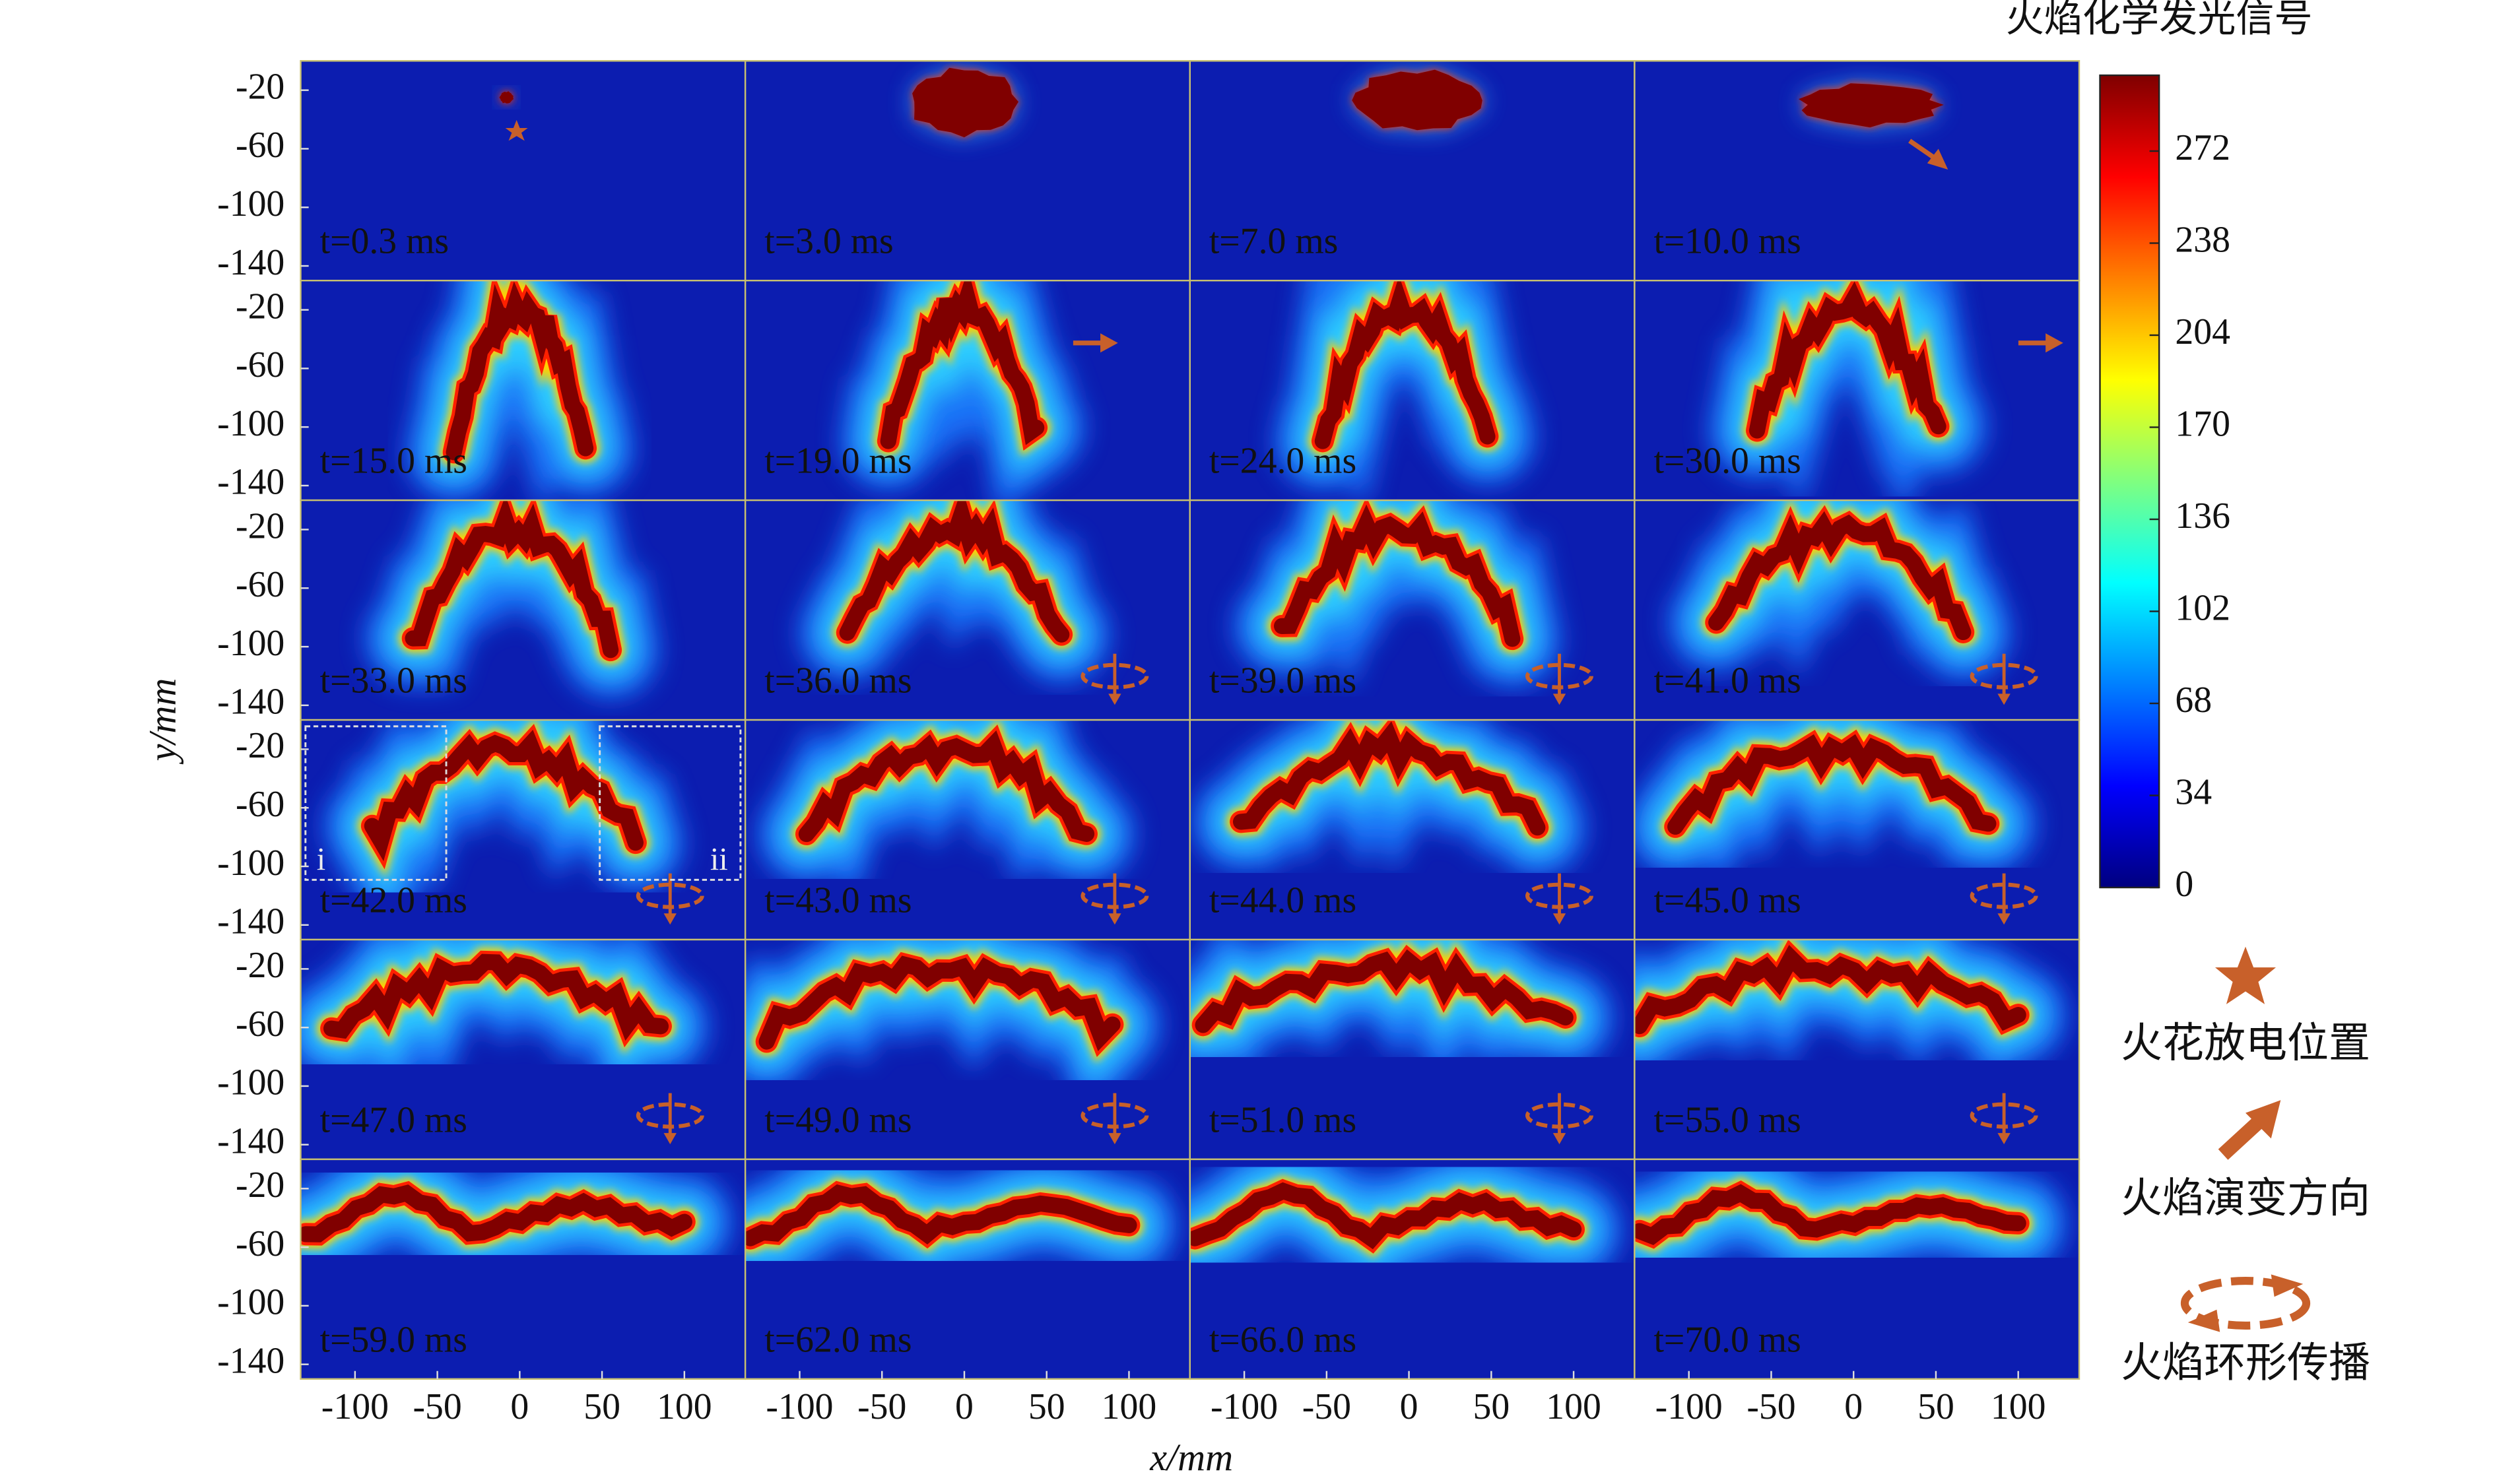 This screenshot has height=1484, width=2495. I want to click on panel: t=47.0 ms, so click(523, 1049).